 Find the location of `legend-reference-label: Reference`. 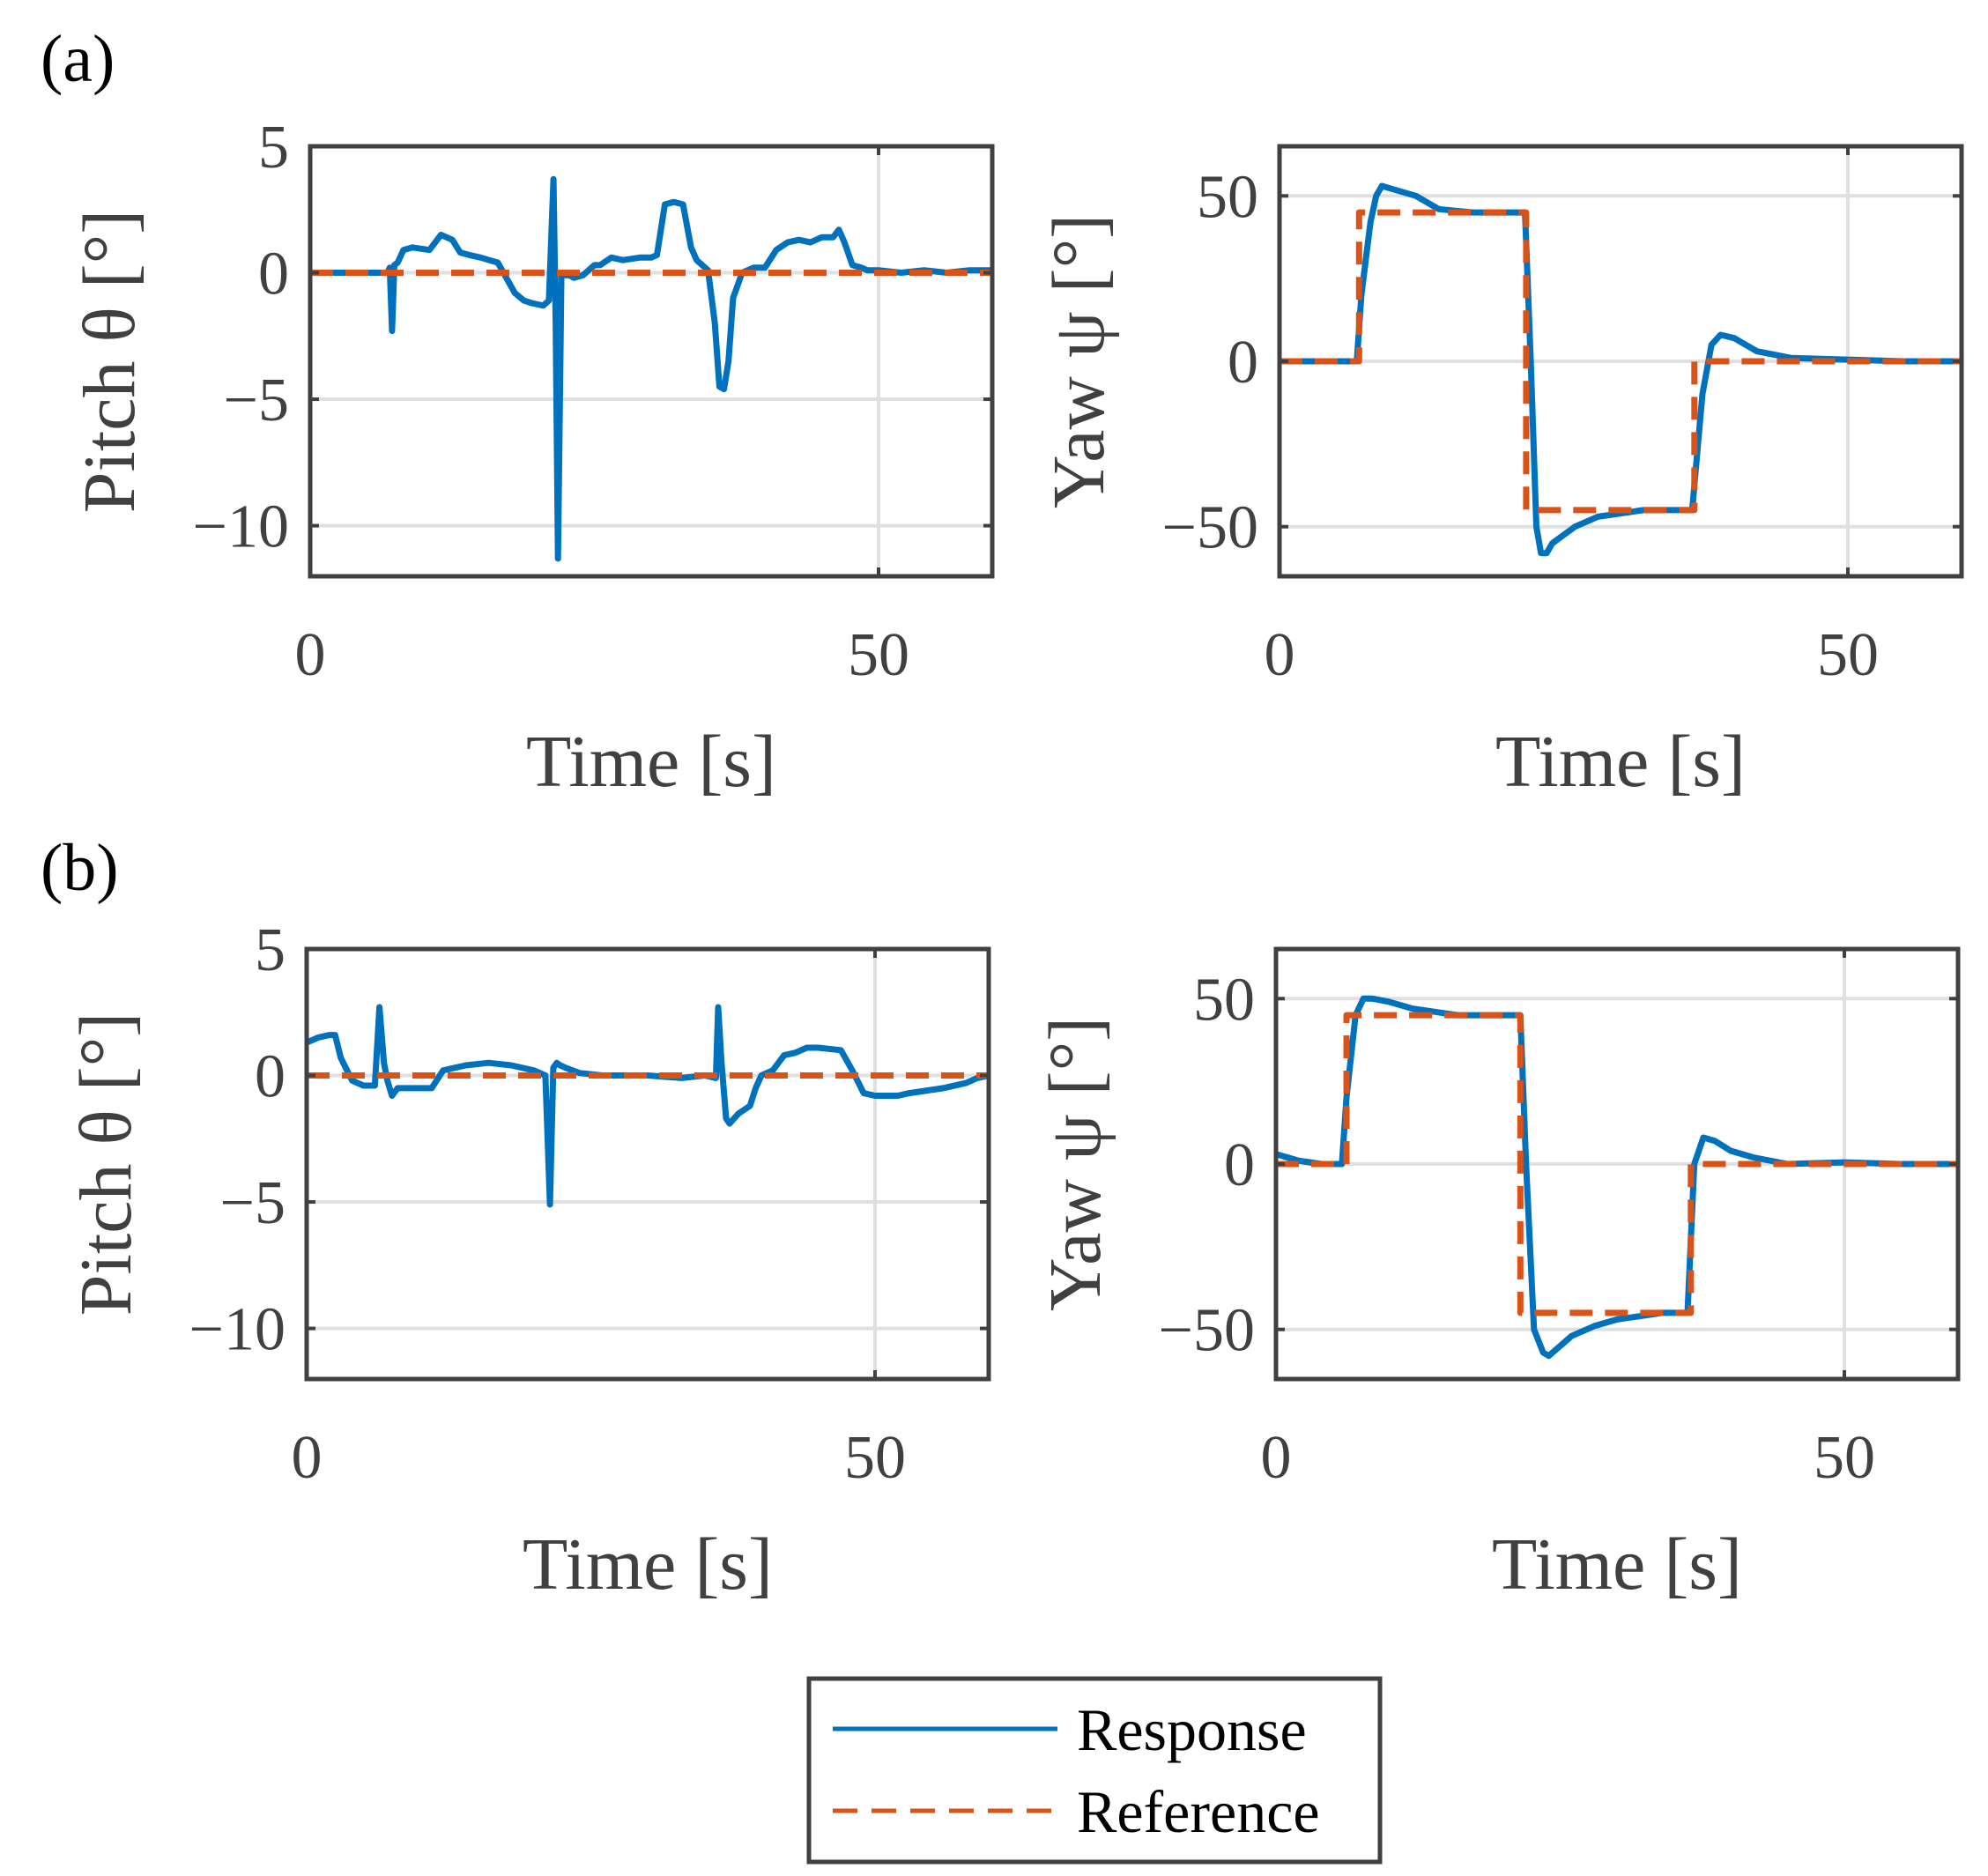

legend-reference-label: Reference is located at coordinates (1198, 1812).